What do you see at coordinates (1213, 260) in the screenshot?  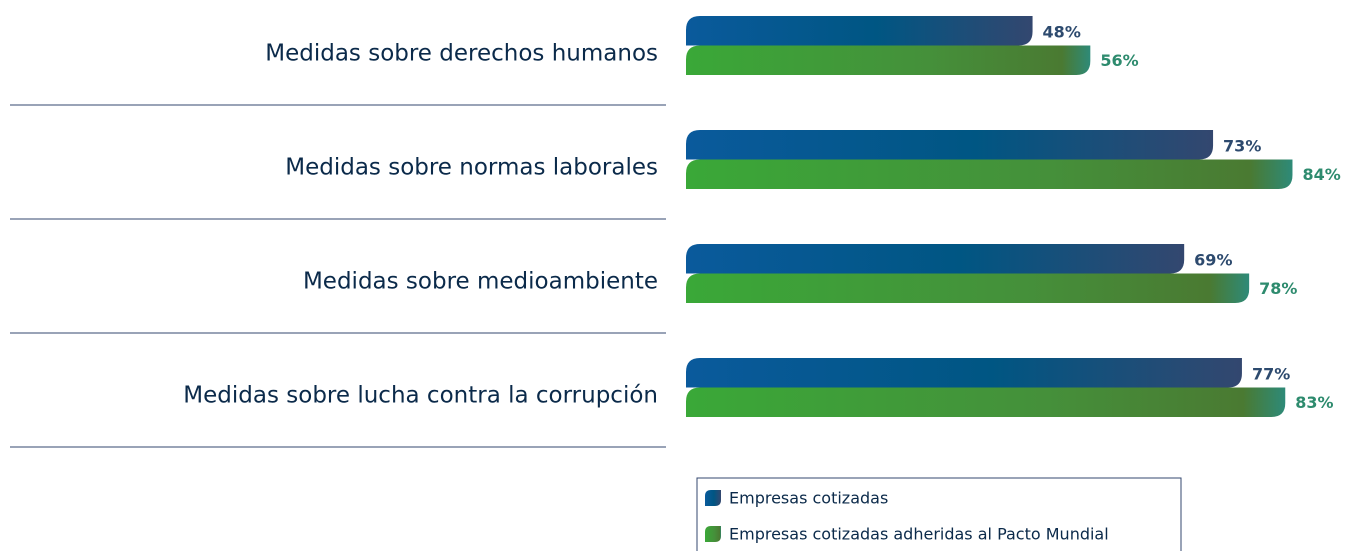 I see `value-label: 69%` at bounding box center [1213, 260].